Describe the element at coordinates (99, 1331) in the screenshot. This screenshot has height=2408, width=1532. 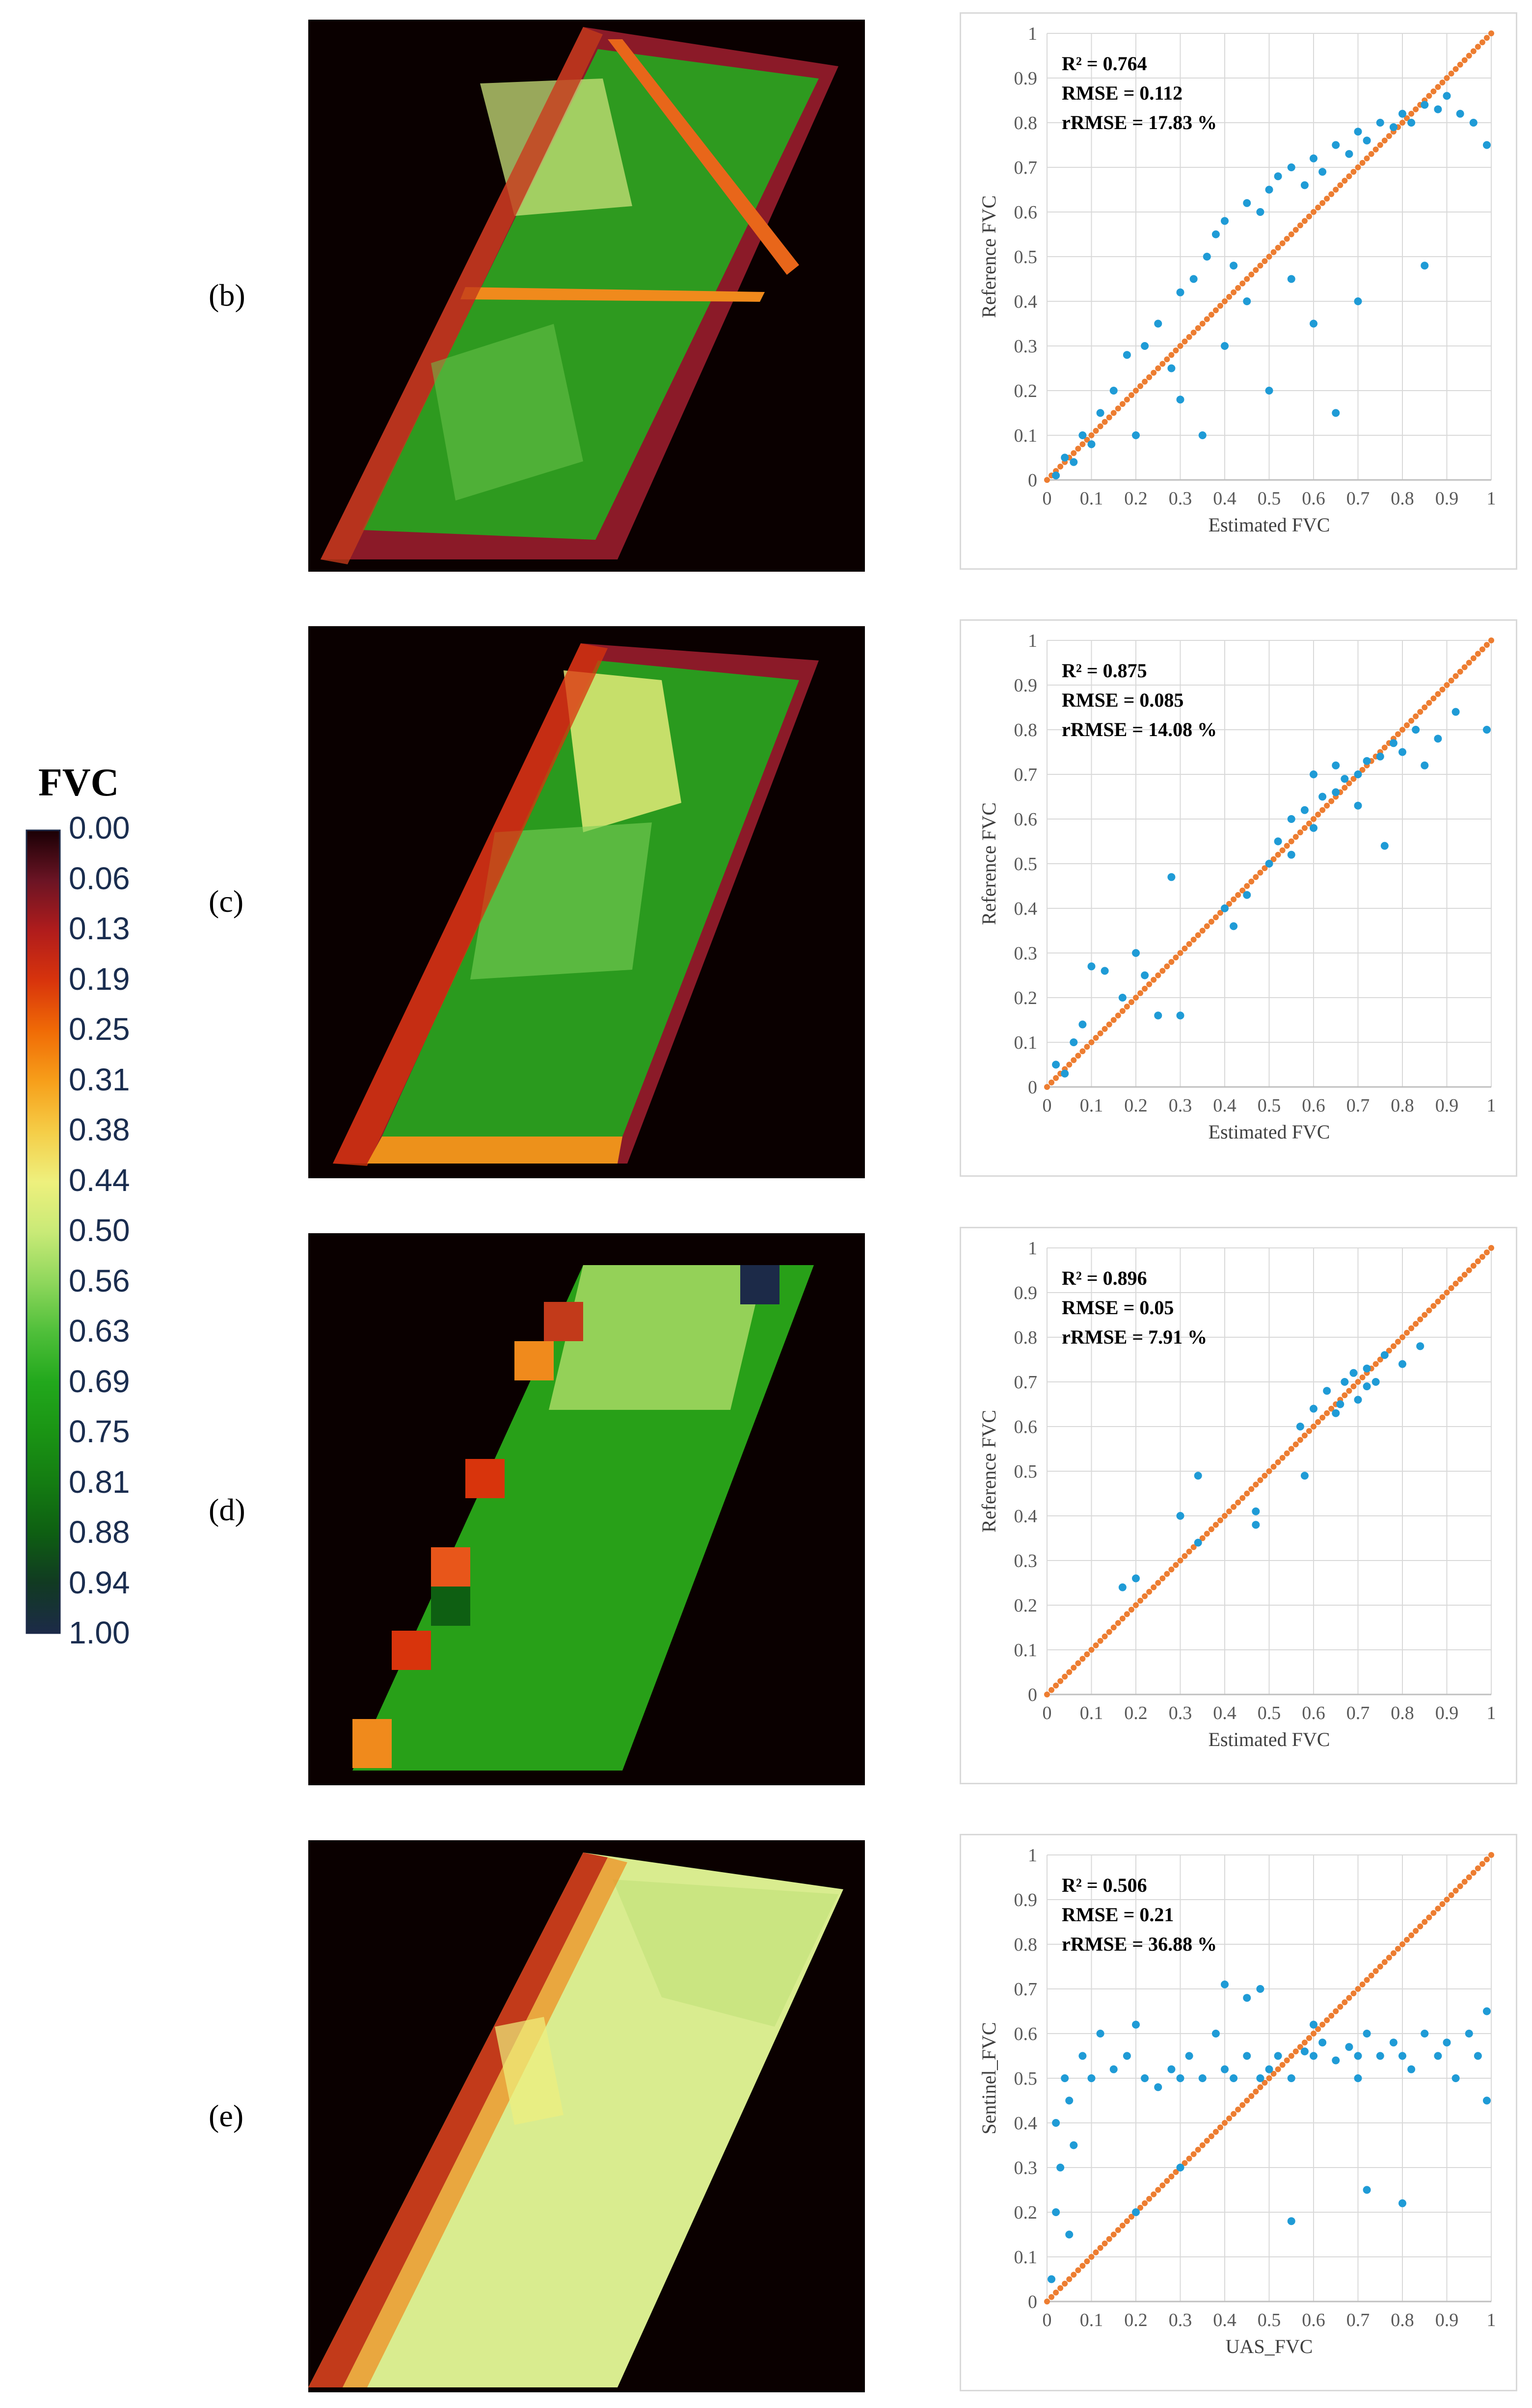
I see `colorbar-tick-label: 0.63` at that location.